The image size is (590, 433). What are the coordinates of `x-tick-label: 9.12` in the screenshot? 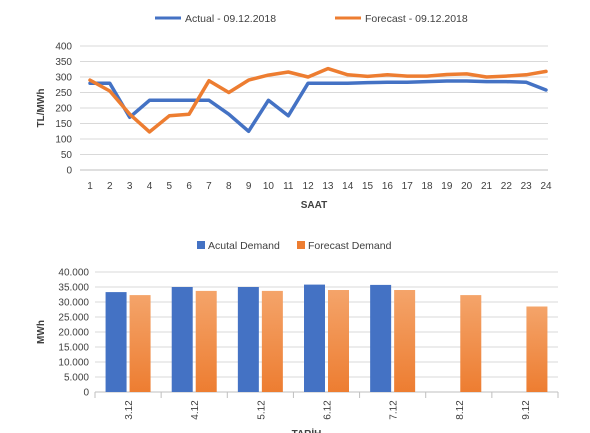 It's located at (526, 410).